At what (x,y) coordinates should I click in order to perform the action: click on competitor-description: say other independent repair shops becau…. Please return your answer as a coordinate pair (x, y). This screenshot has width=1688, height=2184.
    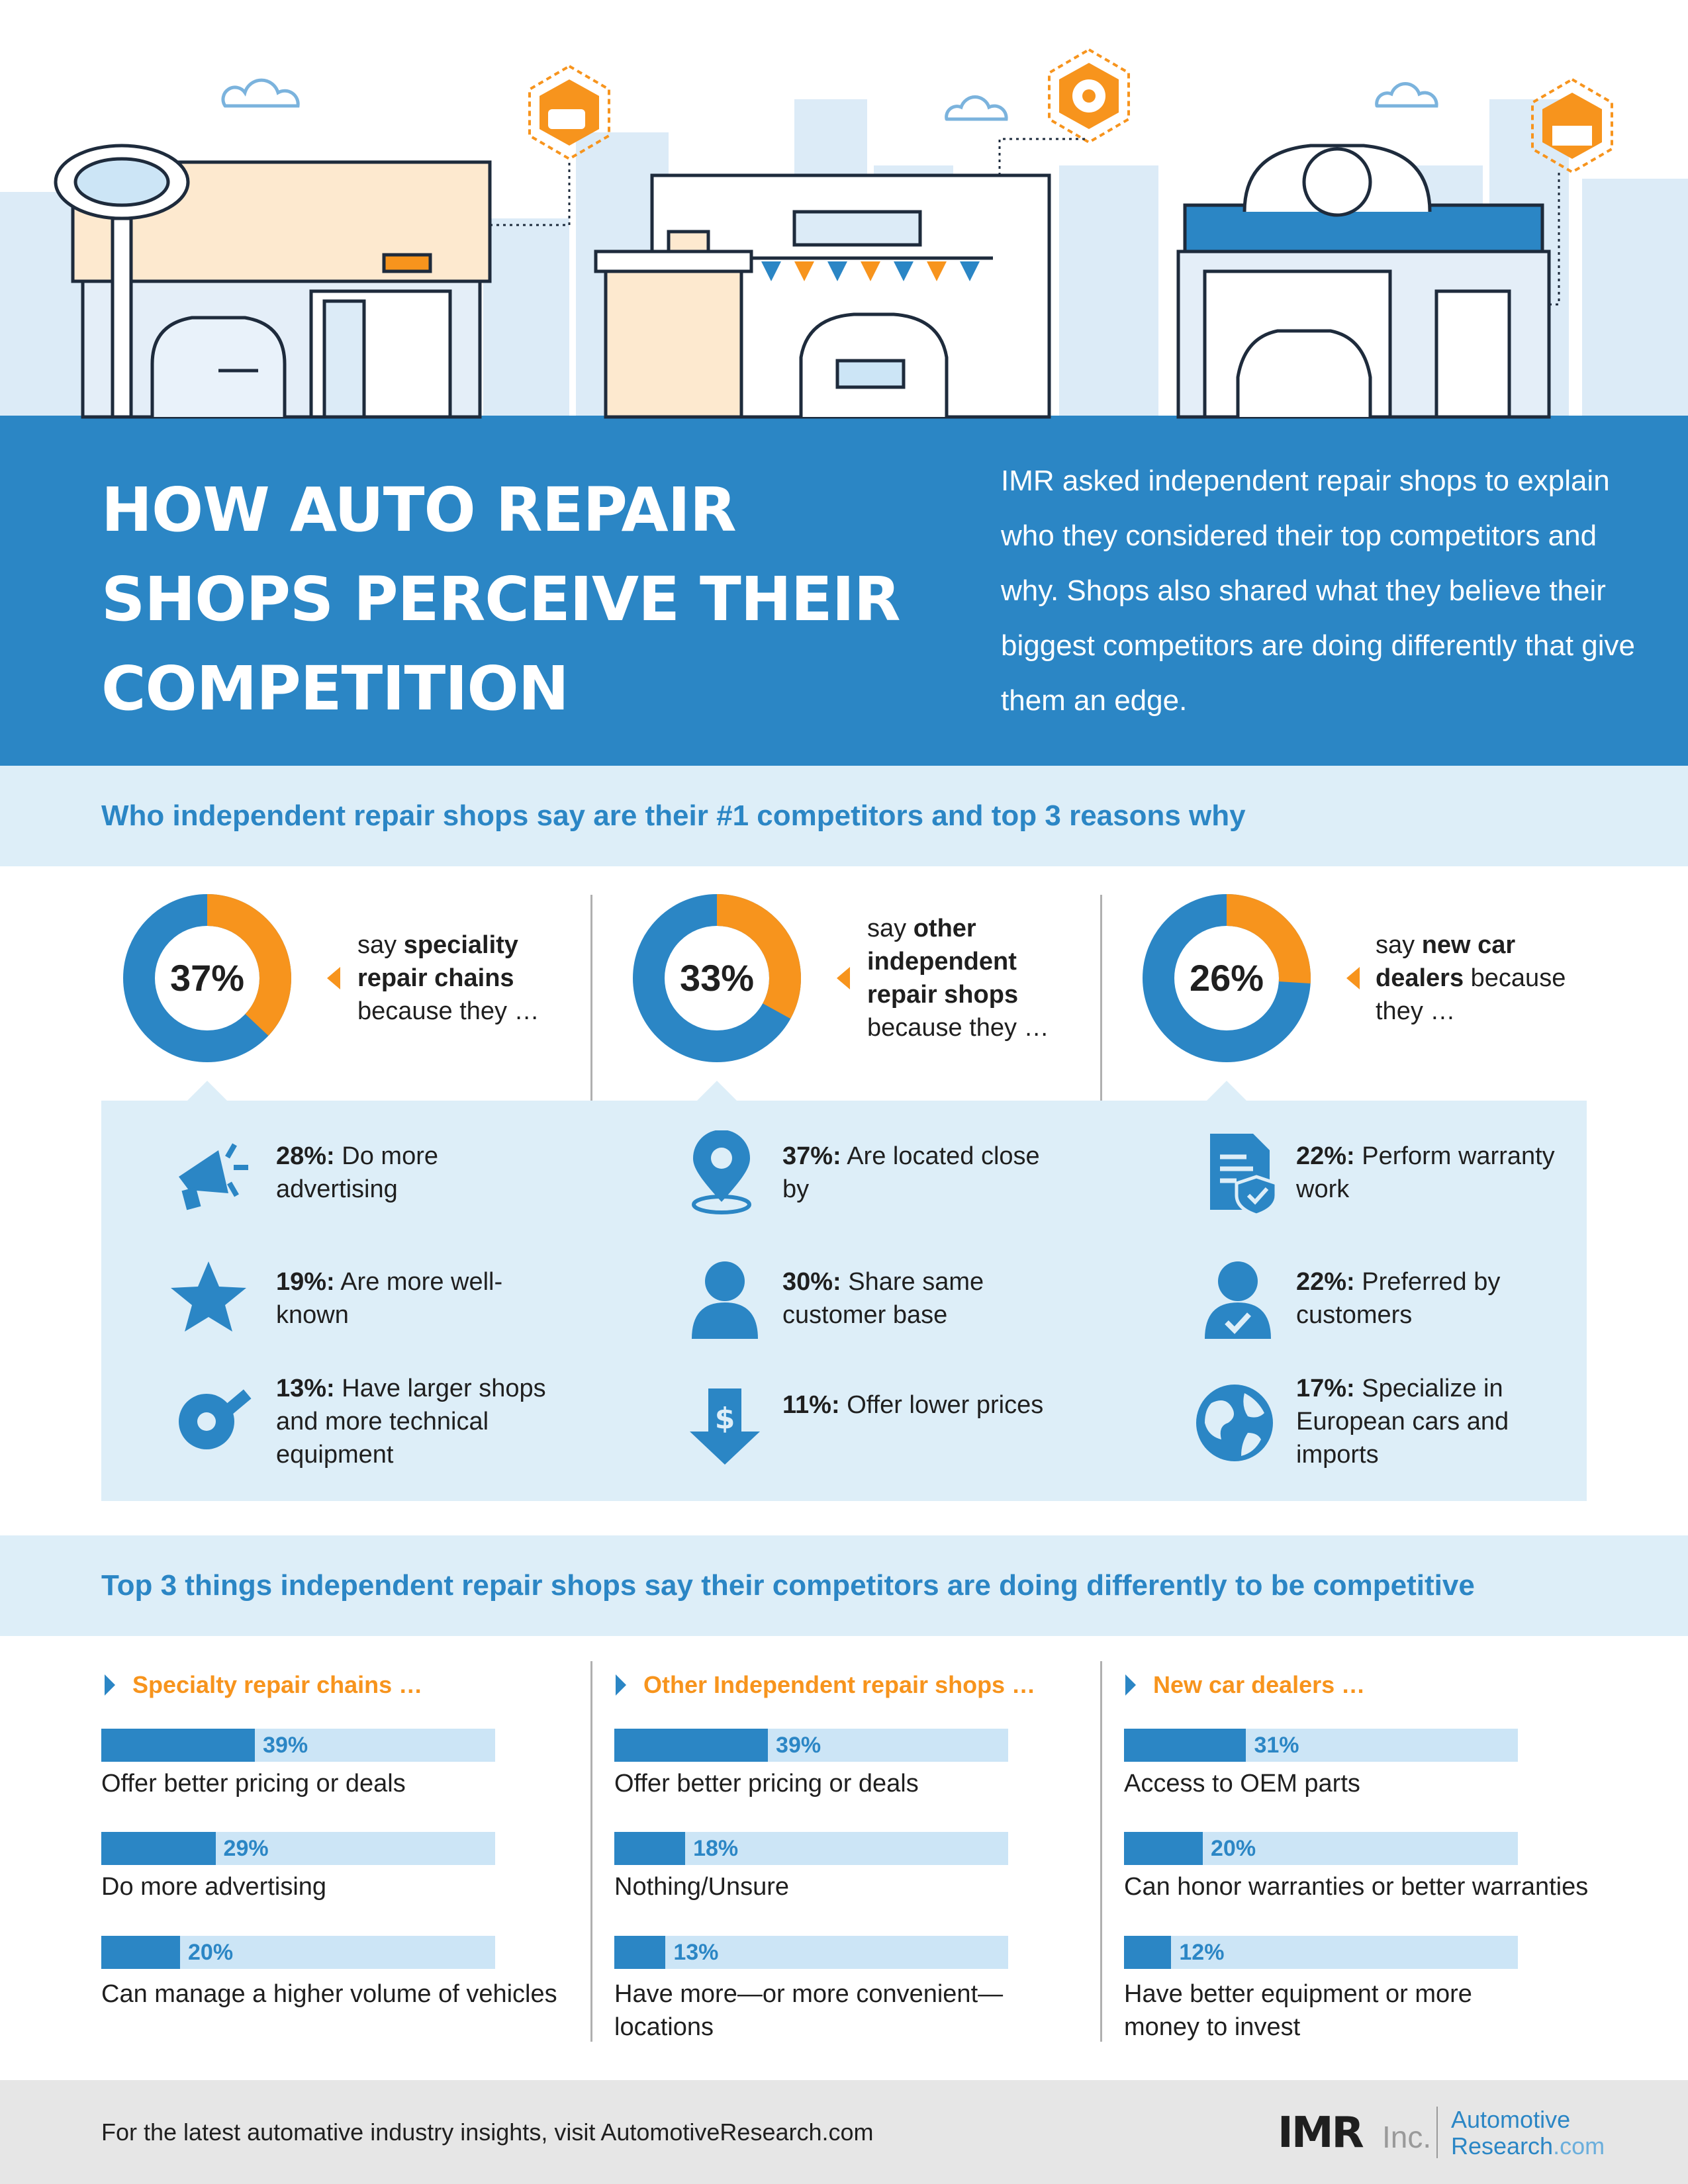
    Looking at the image, I should click on (979, 978).